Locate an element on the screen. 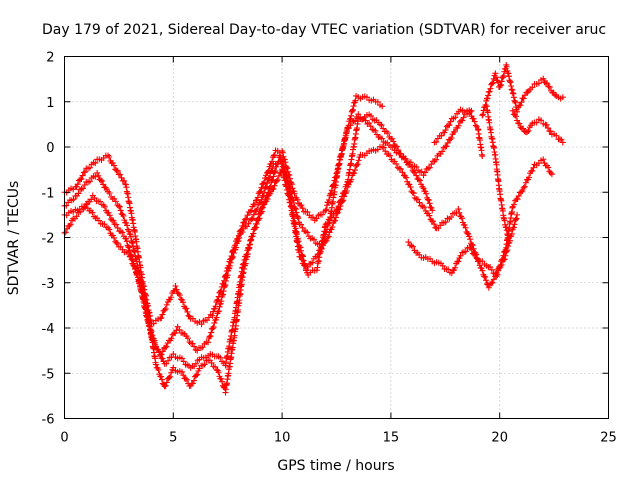 This screenshot has height=480, width=640. x-tick-label: 5 is located at coordinates (173, 438).